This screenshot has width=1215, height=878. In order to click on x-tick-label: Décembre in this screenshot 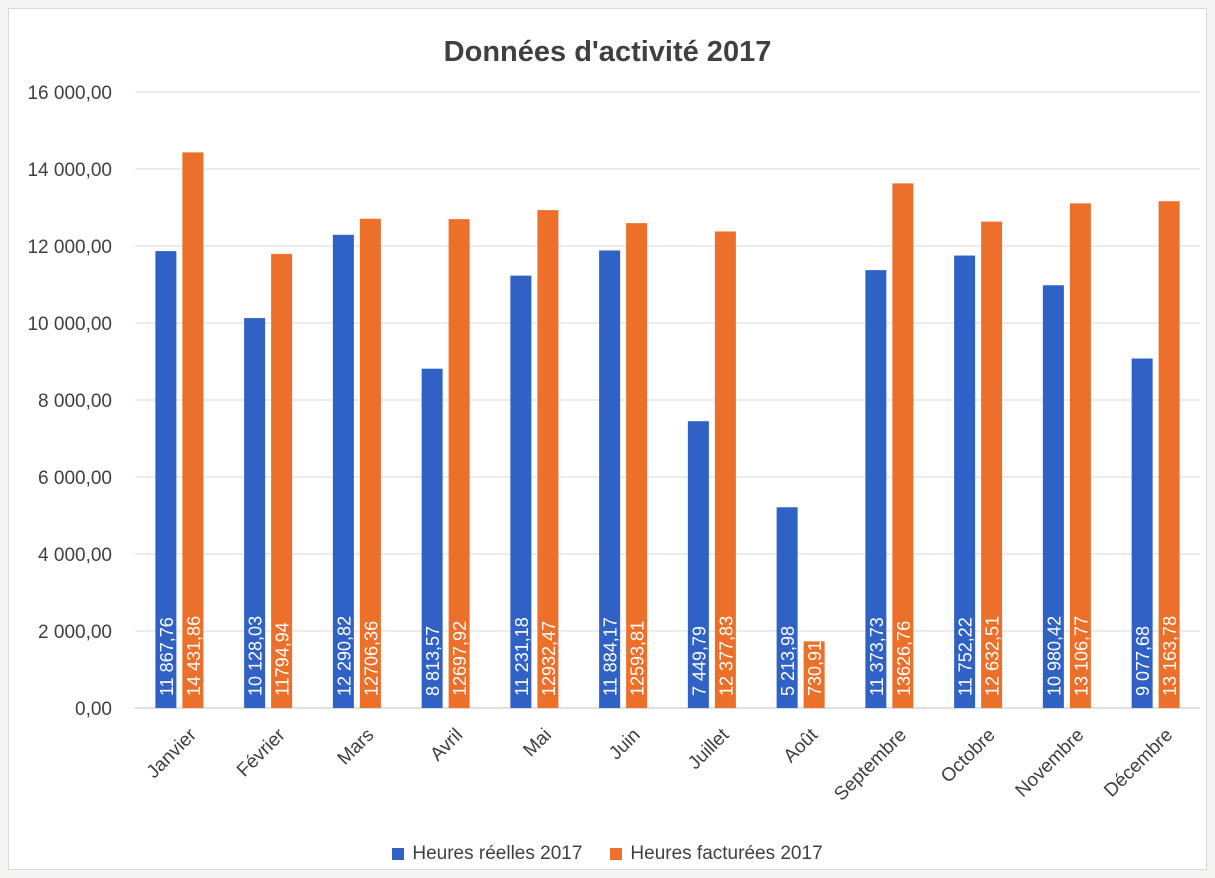, I will do `click(1138, 763)`.